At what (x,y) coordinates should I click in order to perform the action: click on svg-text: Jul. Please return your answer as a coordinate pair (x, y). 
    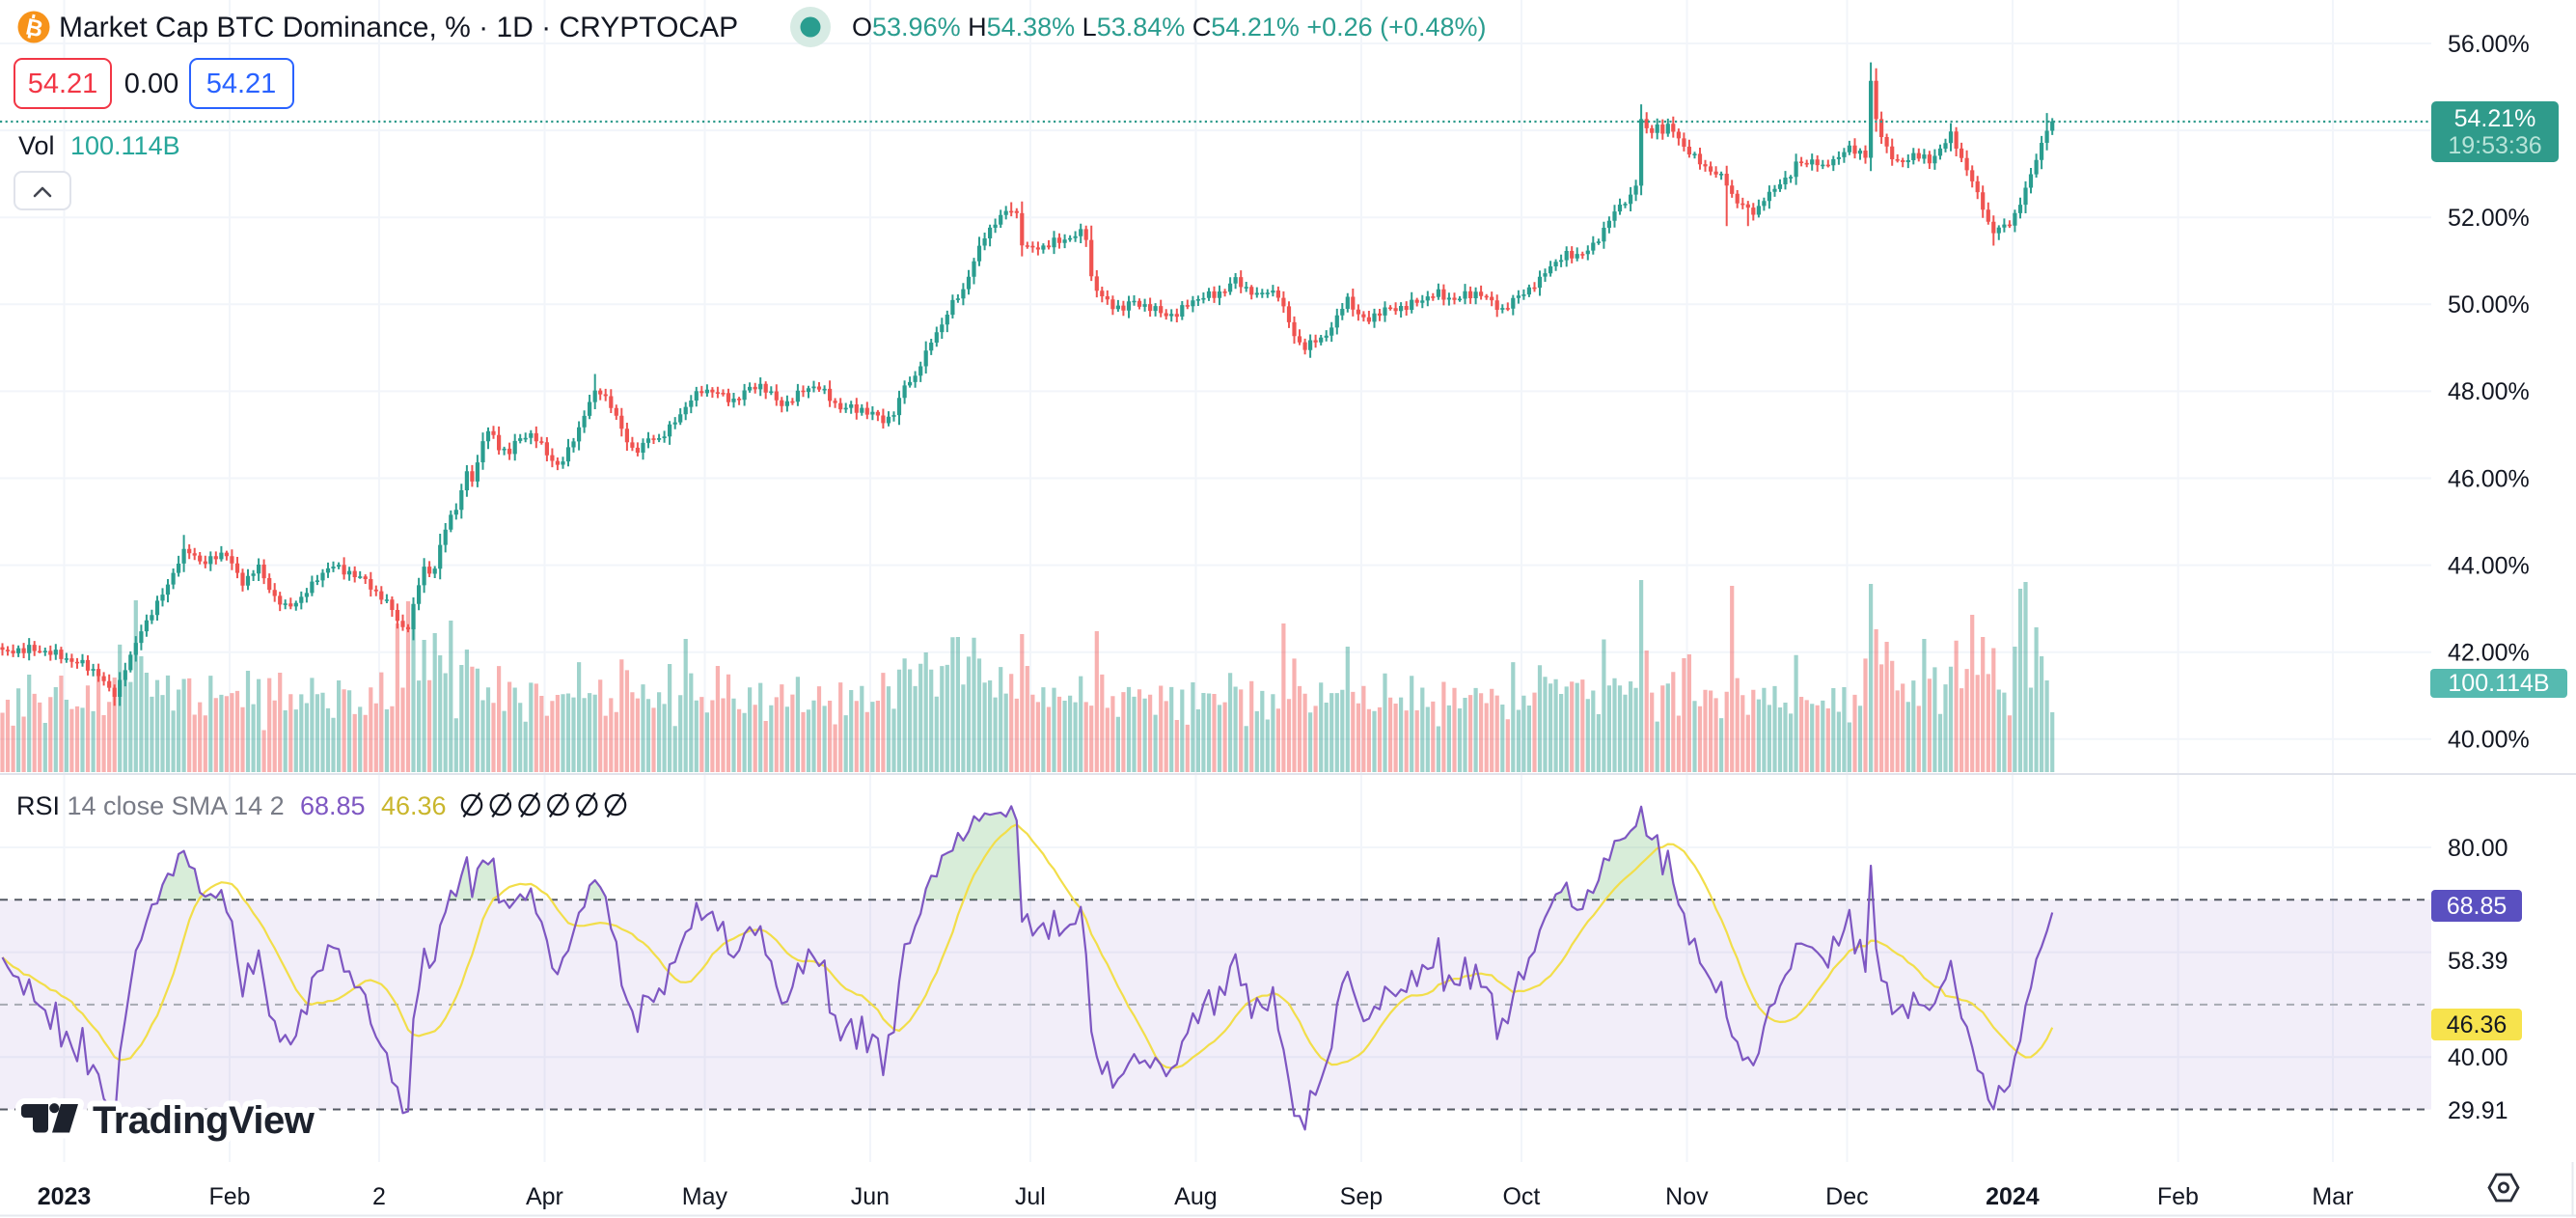
    Looking at the image, I should click on (1030, 1196).